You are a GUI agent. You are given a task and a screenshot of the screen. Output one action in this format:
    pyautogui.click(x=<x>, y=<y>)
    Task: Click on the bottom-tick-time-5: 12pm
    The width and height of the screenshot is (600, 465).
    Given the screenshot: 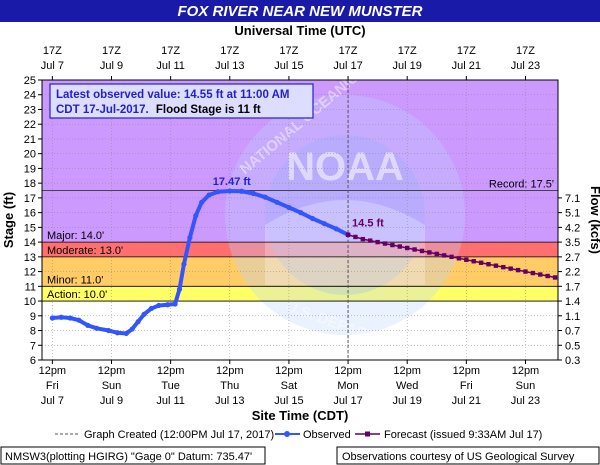 What is the action you would take?
    pyautogui.click(x=348, y=371)
    